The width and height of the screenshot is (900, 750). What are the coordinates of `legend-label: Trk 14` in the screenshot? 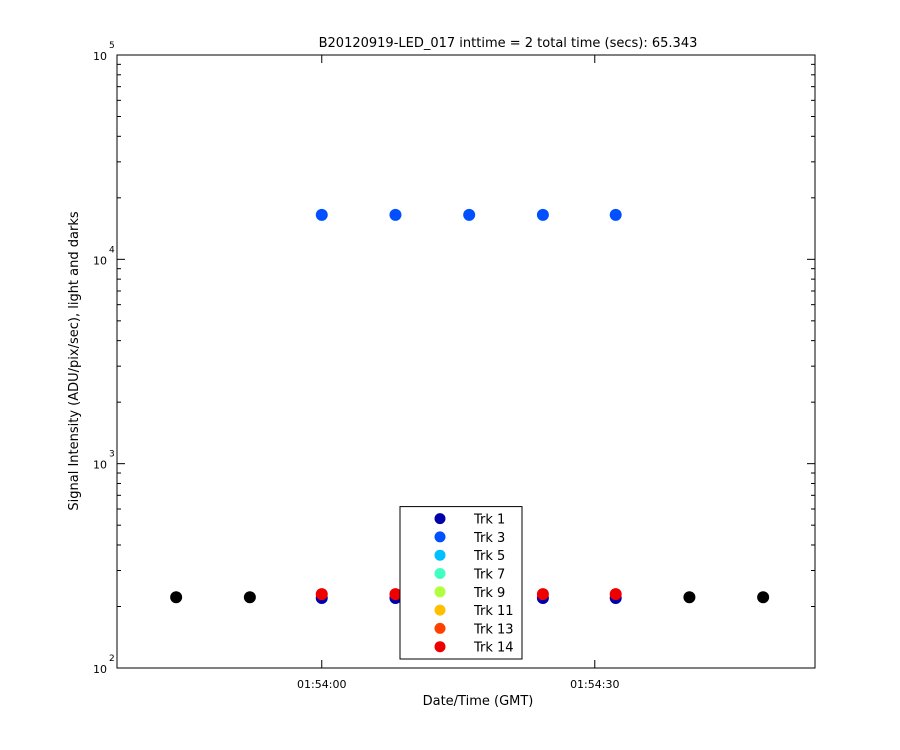 It's located at (493, 648).